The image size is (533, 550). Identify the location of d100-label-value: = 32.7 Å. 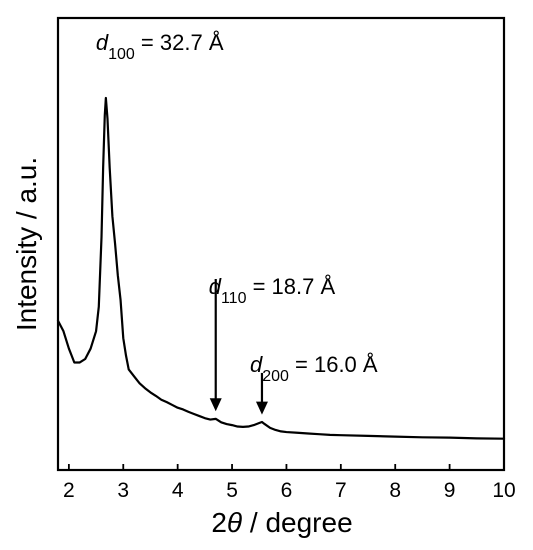
(179, 42).